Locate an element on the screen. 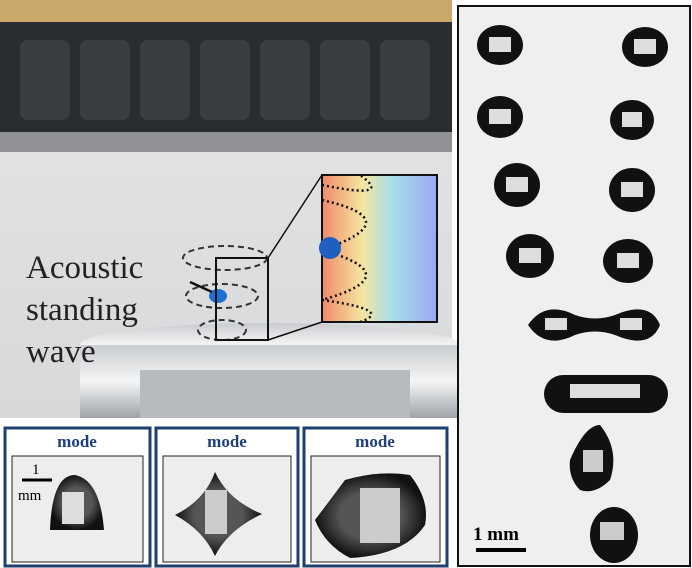  label-line: Acoustic is located at coordinates (84, 268).